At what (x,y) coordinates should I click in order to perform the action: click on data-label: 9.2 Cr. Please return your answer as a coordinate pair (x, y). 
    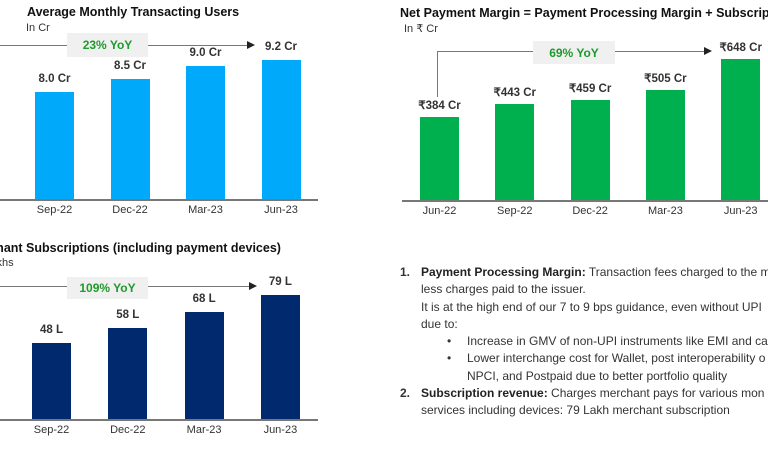
    Looking at the image, I should click on (281, 47).